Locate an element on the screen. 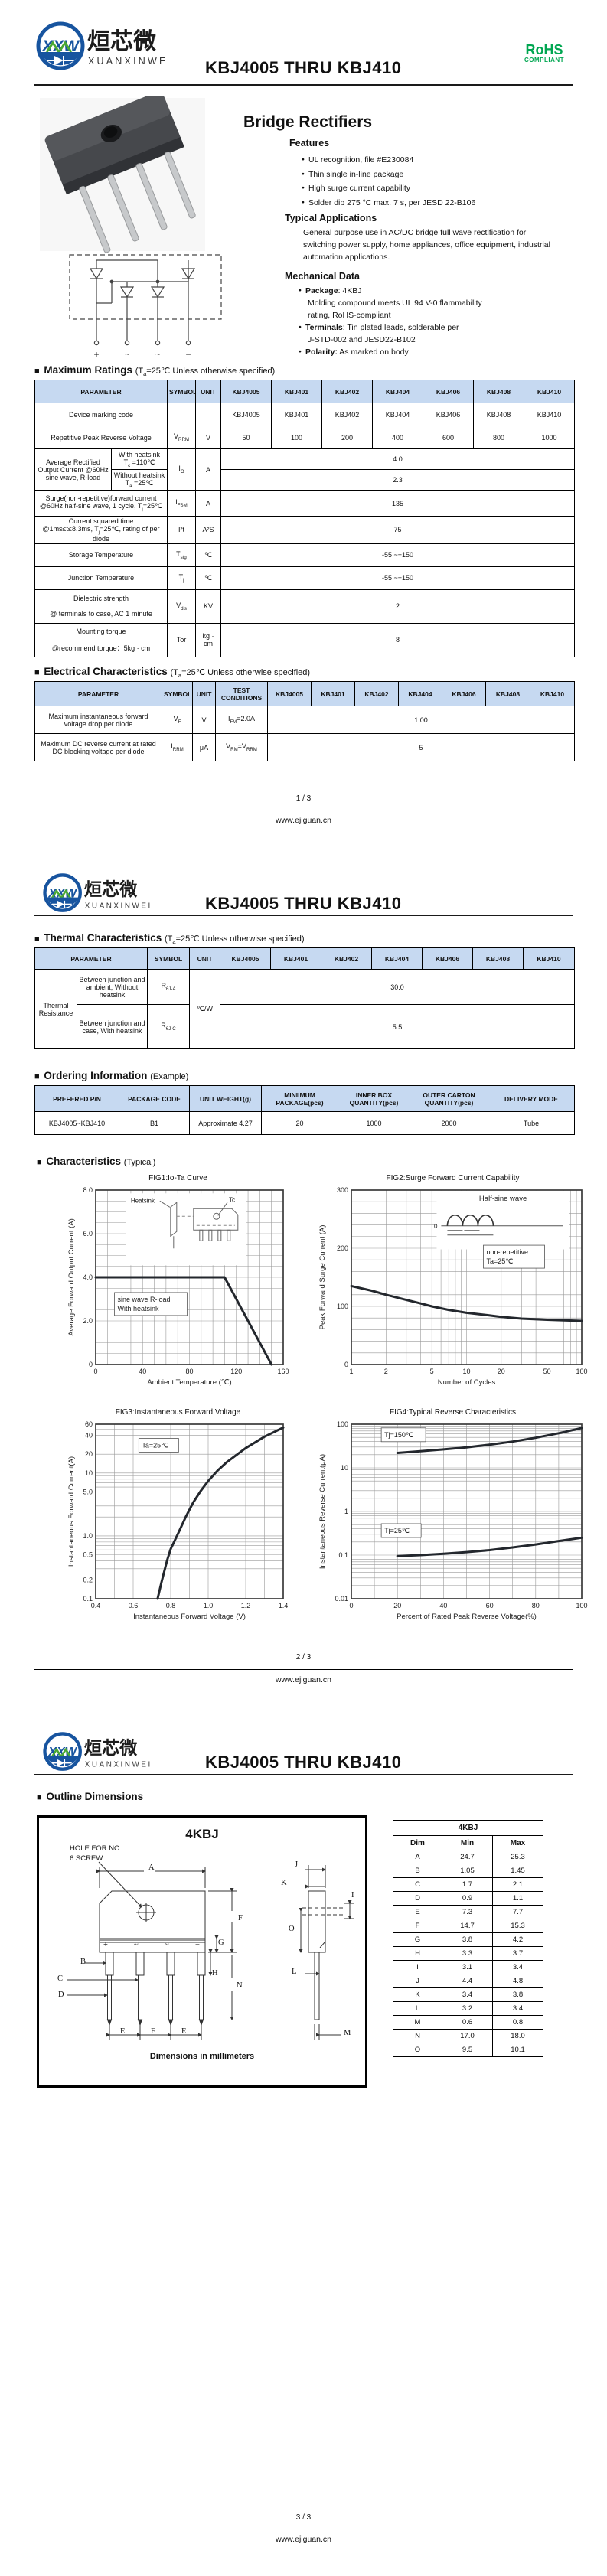 The height and width of the screenshot is (2576, 607). param-cell: Repetitive Peak Reverse Voltage is located at coordinates (101, 437).